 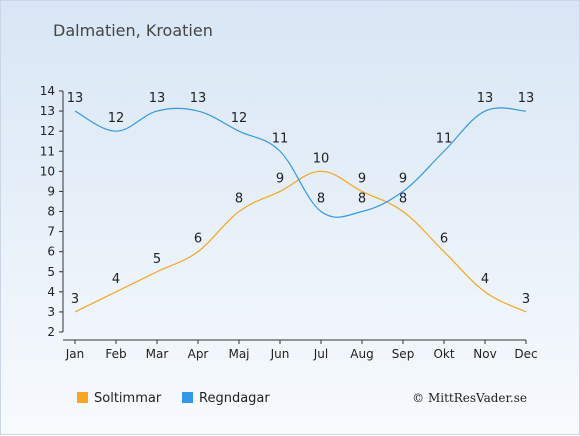 What do you see at coordinates (51, 272) in the screenshot?
I see `y-tick-label: 5` at bounding box center [51, 272].